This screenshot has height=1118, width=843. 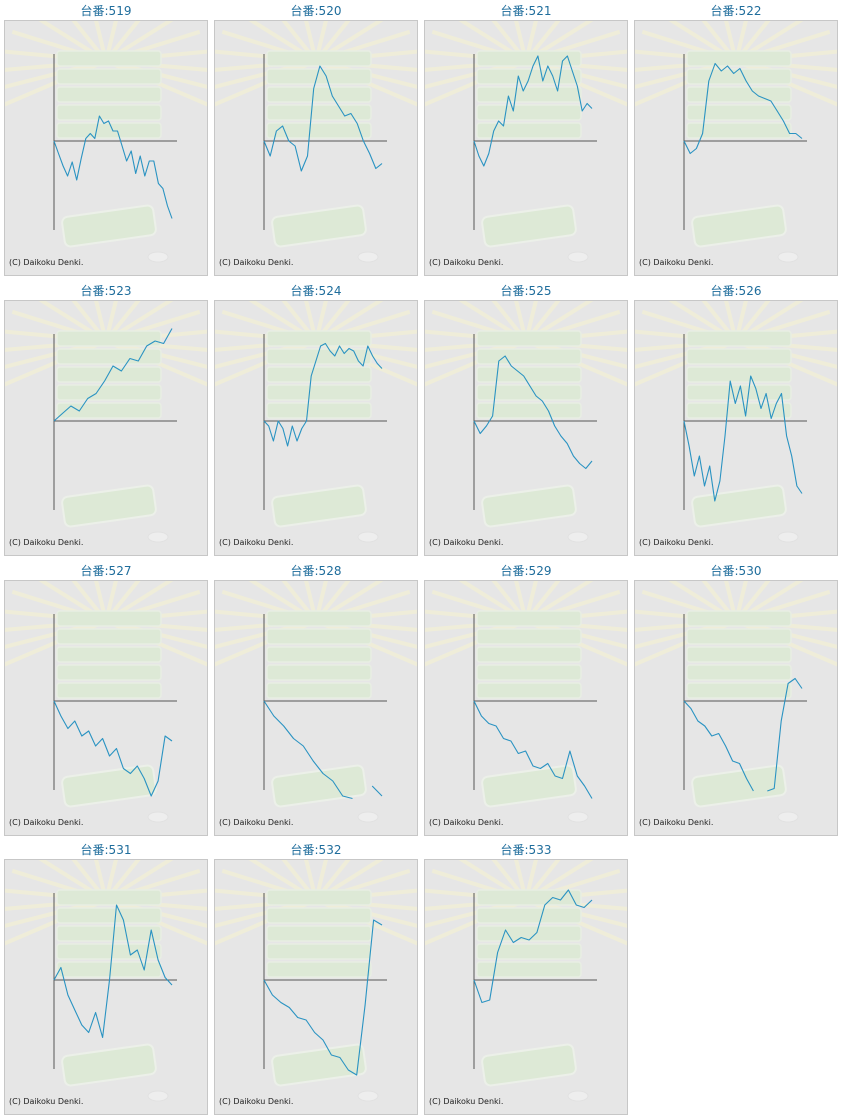 What do you see at coordinates (316, 571) in the screenshot?
I see `machine-number-title: 台番:528` at bounding box center [316, 571].